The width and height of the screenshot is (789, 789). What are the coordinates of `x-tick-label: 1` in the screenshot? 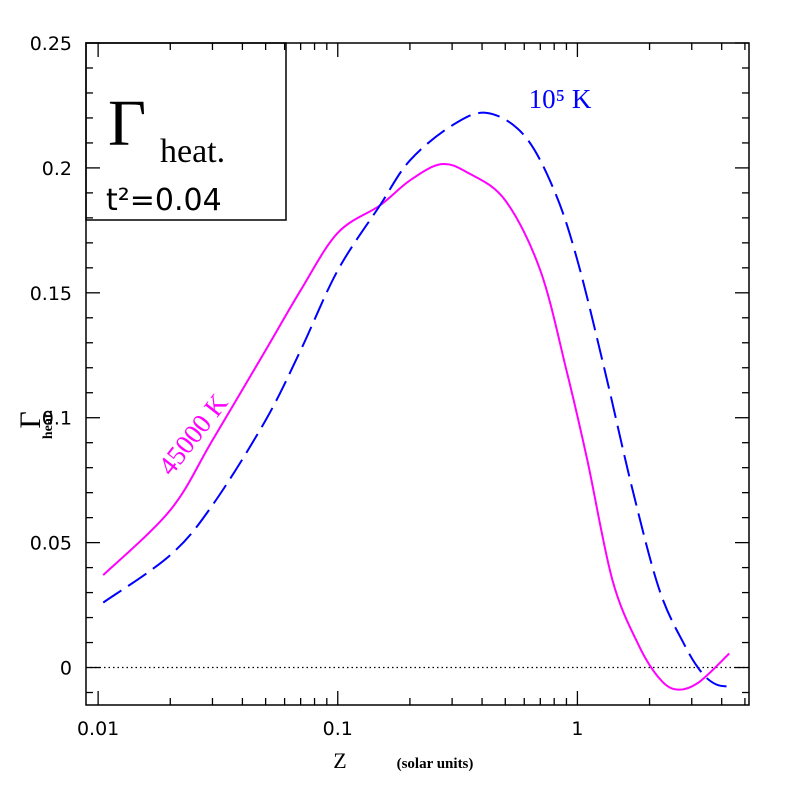 It's located at (577, 729).